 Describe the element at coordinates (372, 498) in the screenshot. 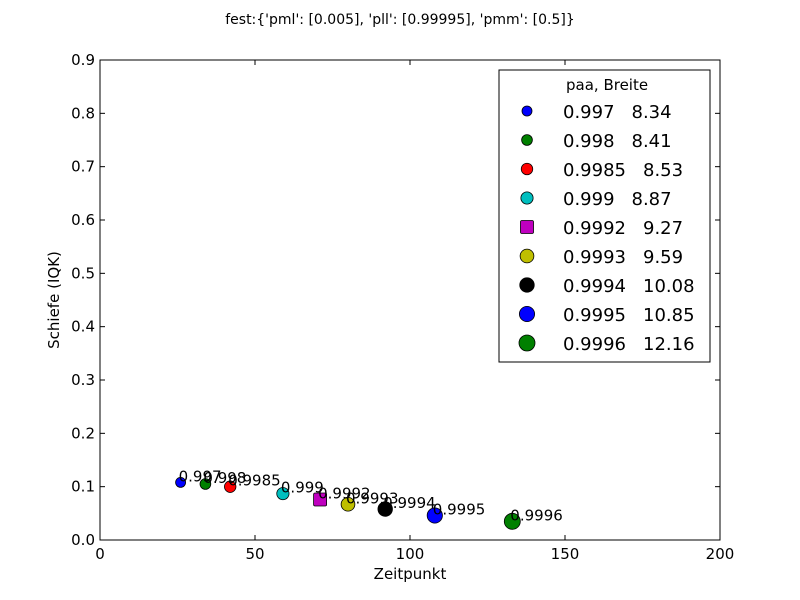

I see `point-label: 0.9993` at that location.